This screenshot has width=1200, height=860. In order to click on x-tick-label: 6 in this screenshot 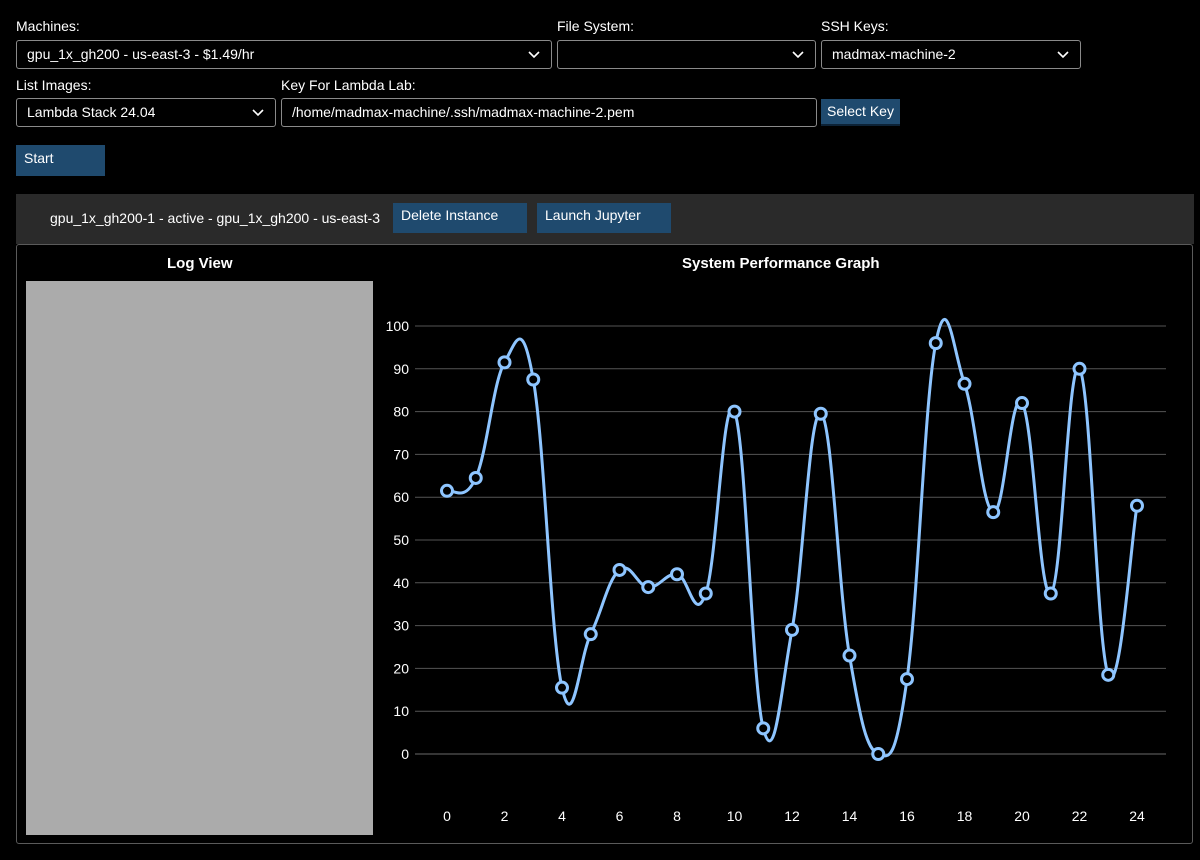, I will do `click(620, 816)`.